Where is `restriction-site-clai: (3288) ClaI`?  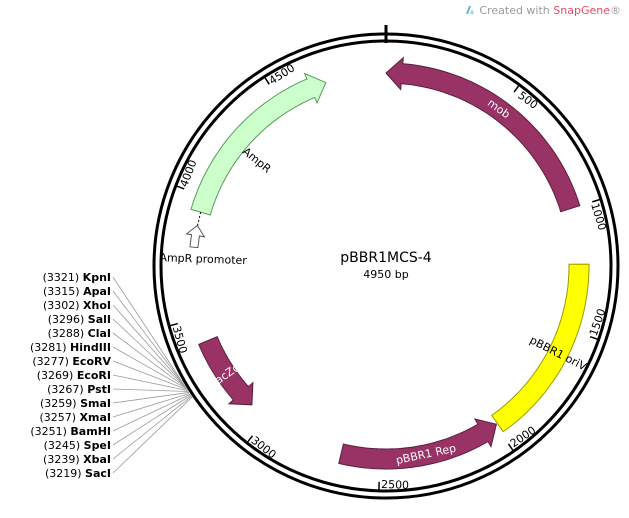
restriction-site-clai: (3288) ClaI is located at coordinates (79, 333).